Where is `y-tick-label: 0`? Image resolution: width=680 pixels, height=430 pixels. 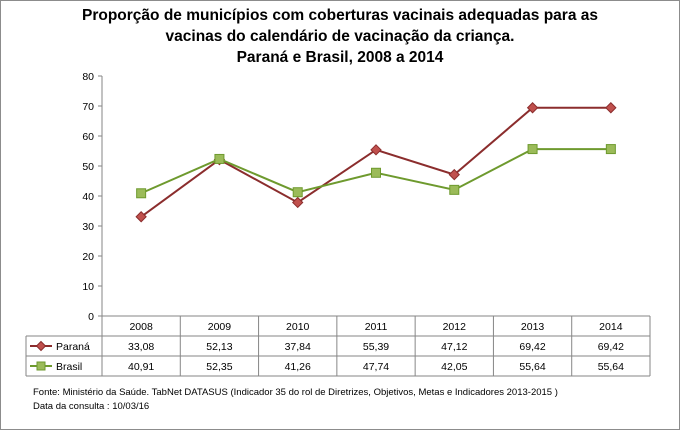
y-tick-label: 0 is located at coordinates (91, 317).